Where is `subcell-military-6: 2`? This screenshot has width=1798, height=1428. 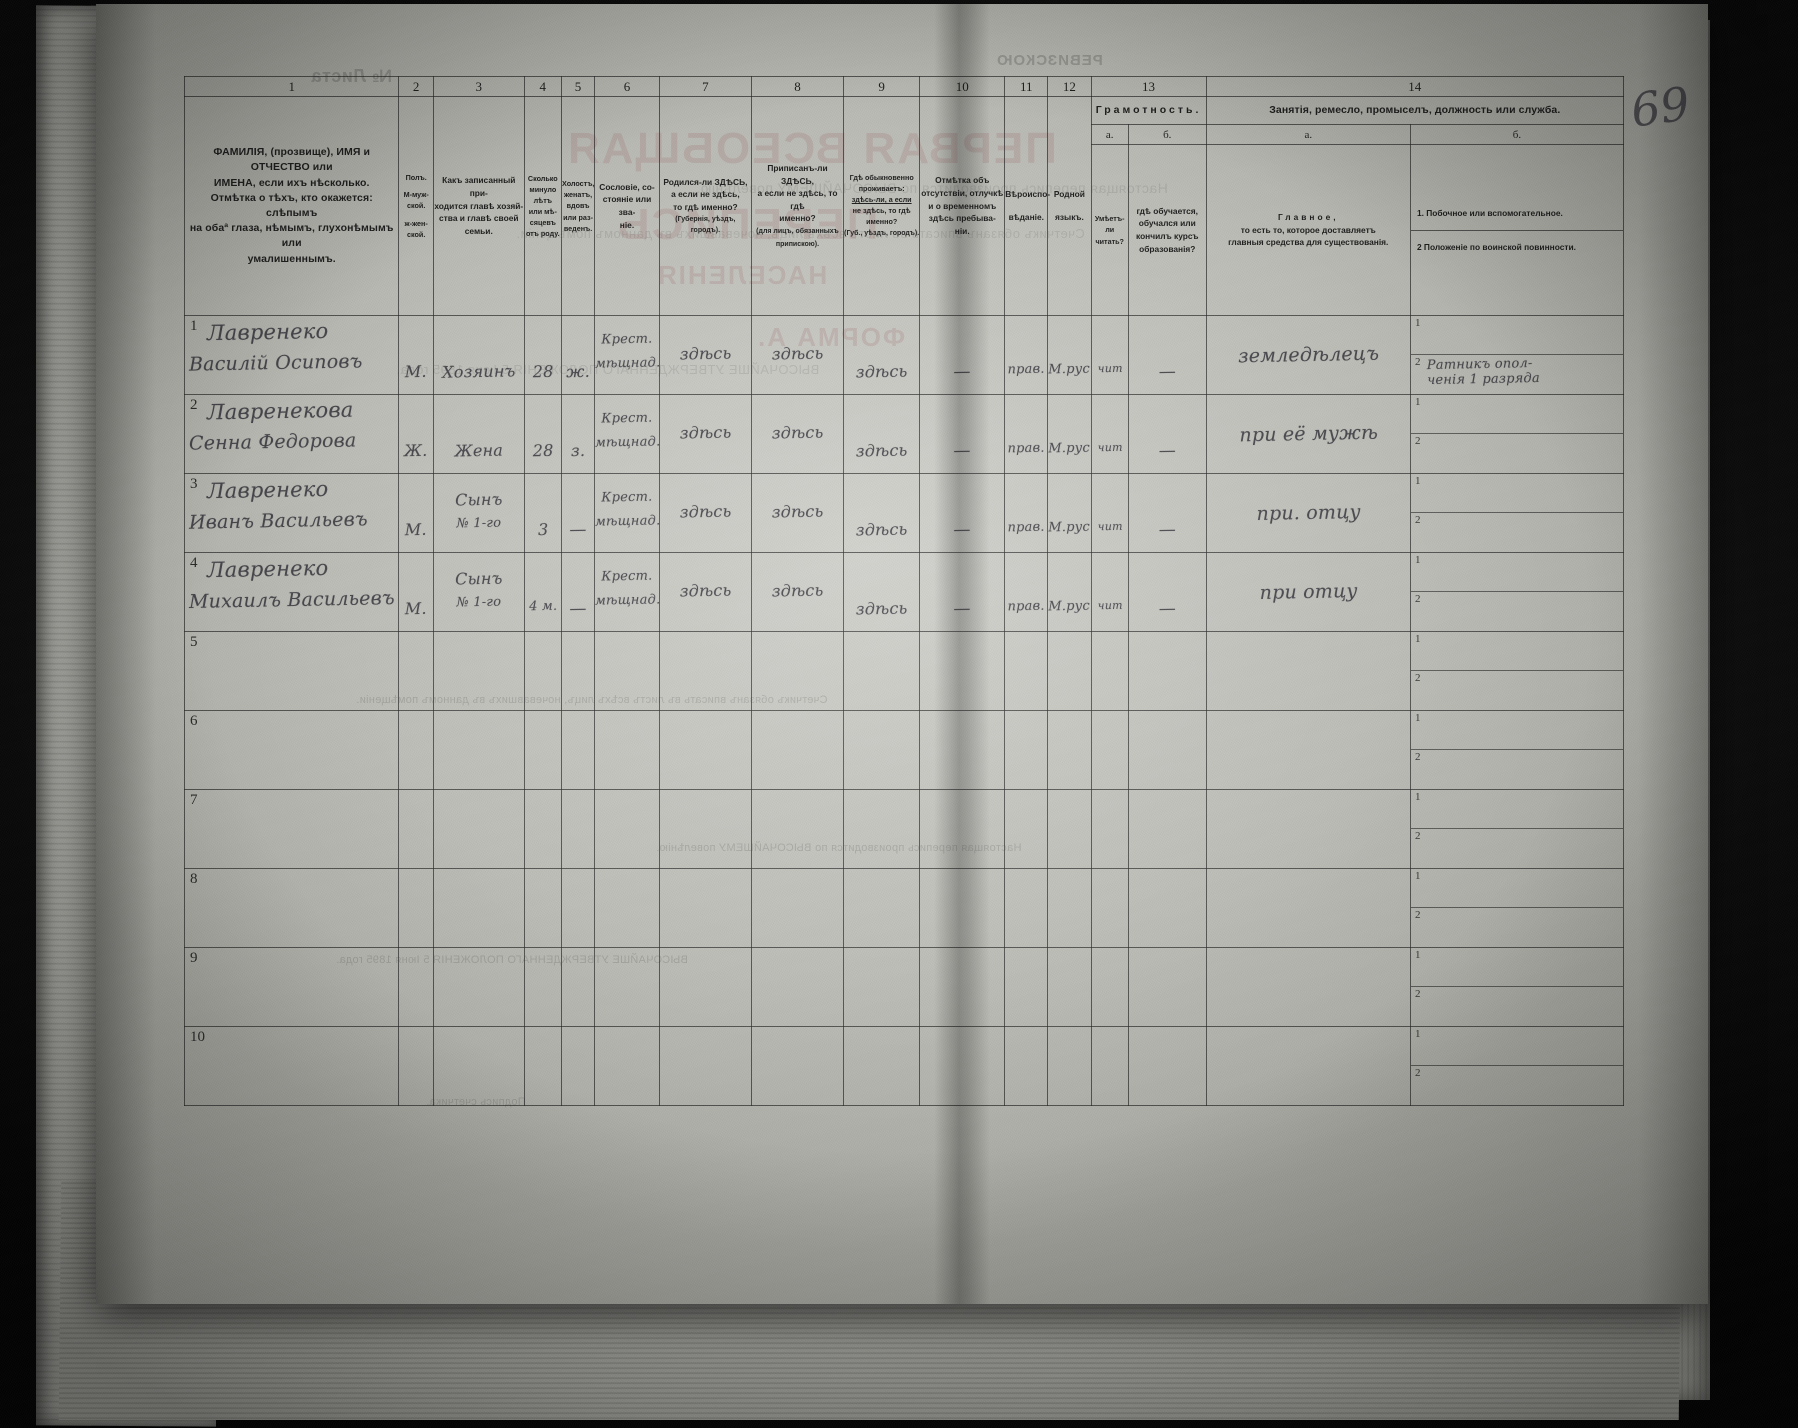
subcell-military-6: 2 is located at coordinates (1517, 769).